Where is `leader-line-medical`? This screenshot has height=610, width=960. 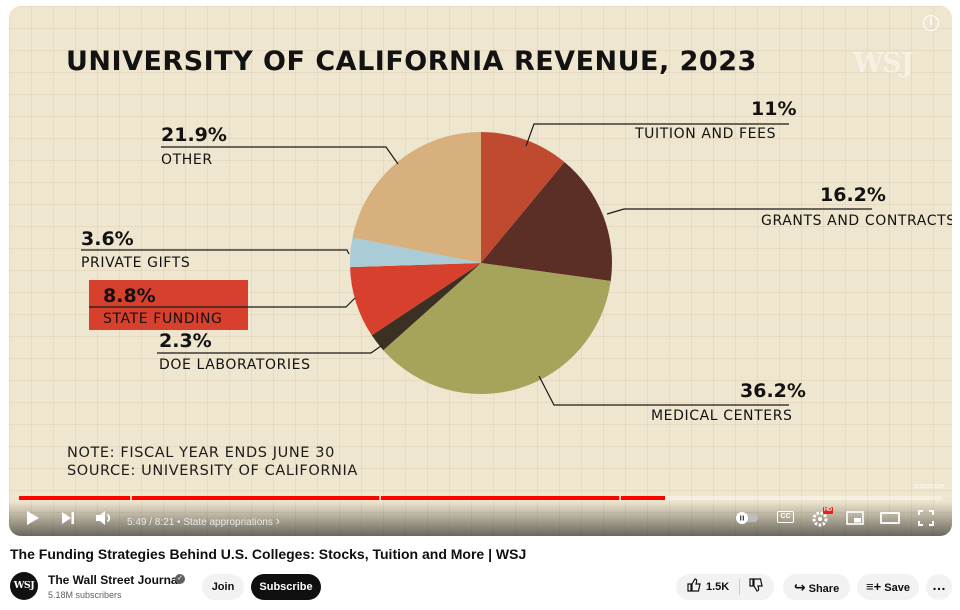
leader-line-medical is located at coordinates (663, 390).